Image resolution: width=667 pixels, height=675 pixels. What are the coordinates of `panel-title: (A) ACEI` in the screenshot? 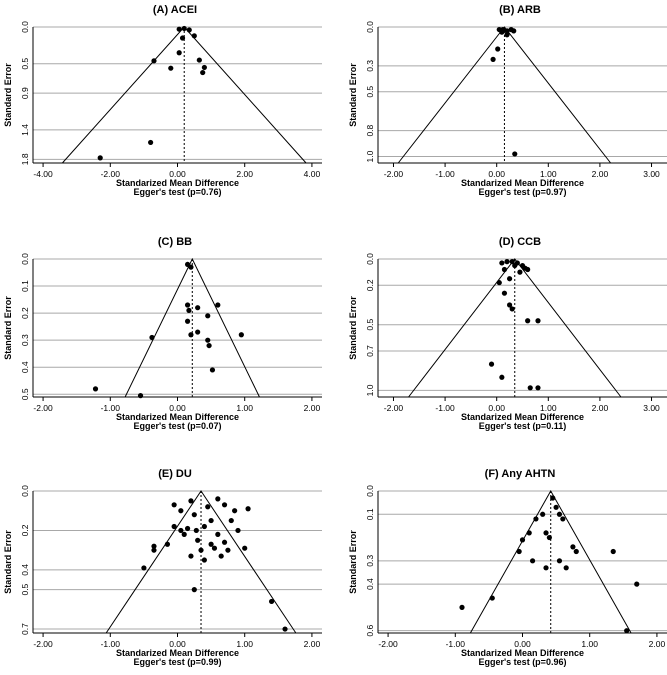 It's located at (175, 10).